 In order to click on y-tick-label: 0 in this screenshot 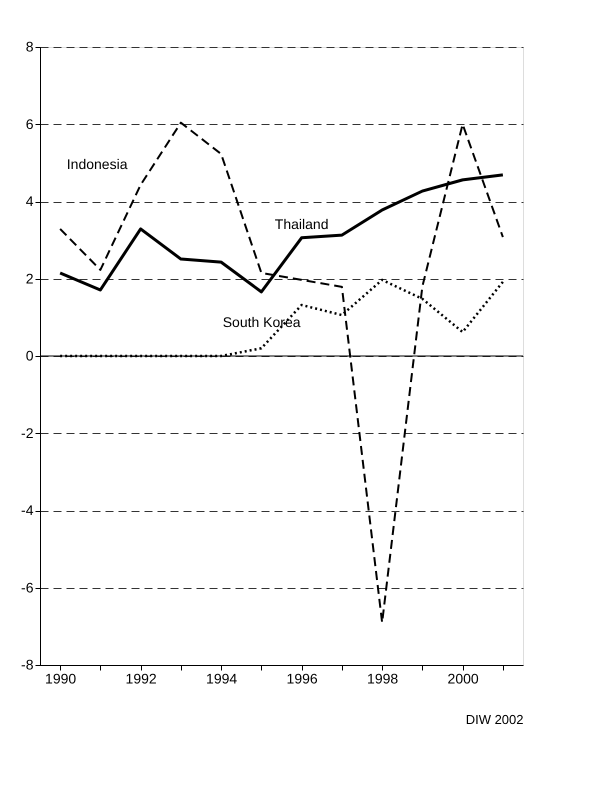, I will do `click(30, 356)`.